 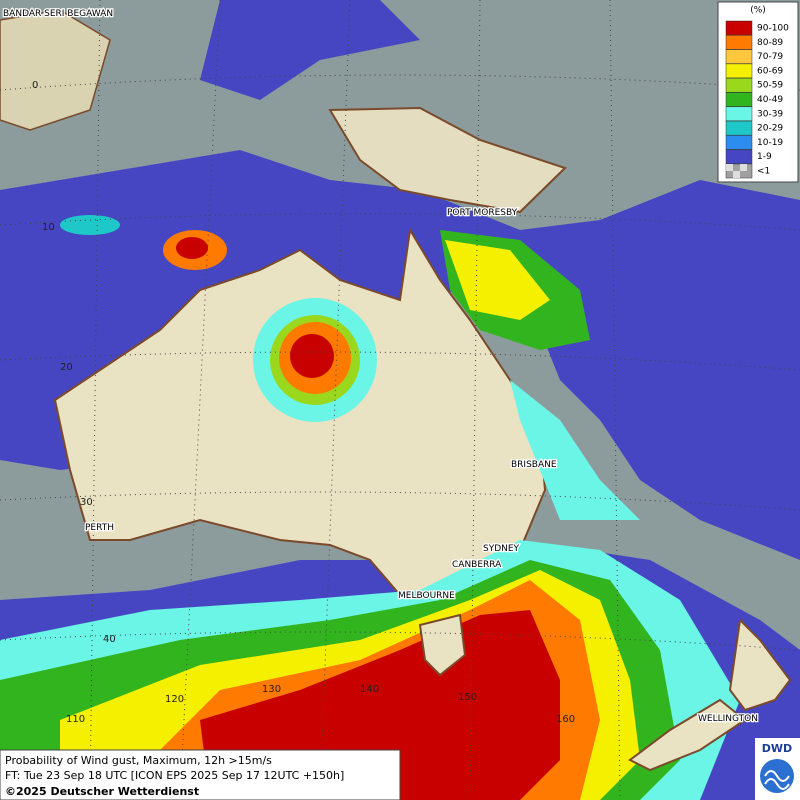 I want to click on legend-label: 50-59, so click(x=770, y=86).